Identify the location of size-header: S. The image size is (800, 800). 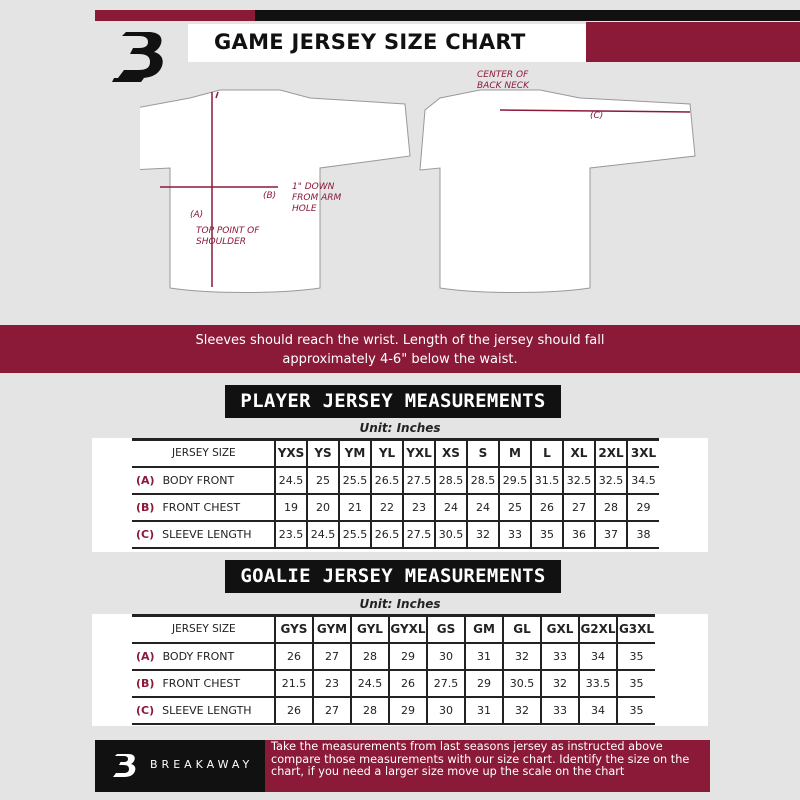
(482, 453).